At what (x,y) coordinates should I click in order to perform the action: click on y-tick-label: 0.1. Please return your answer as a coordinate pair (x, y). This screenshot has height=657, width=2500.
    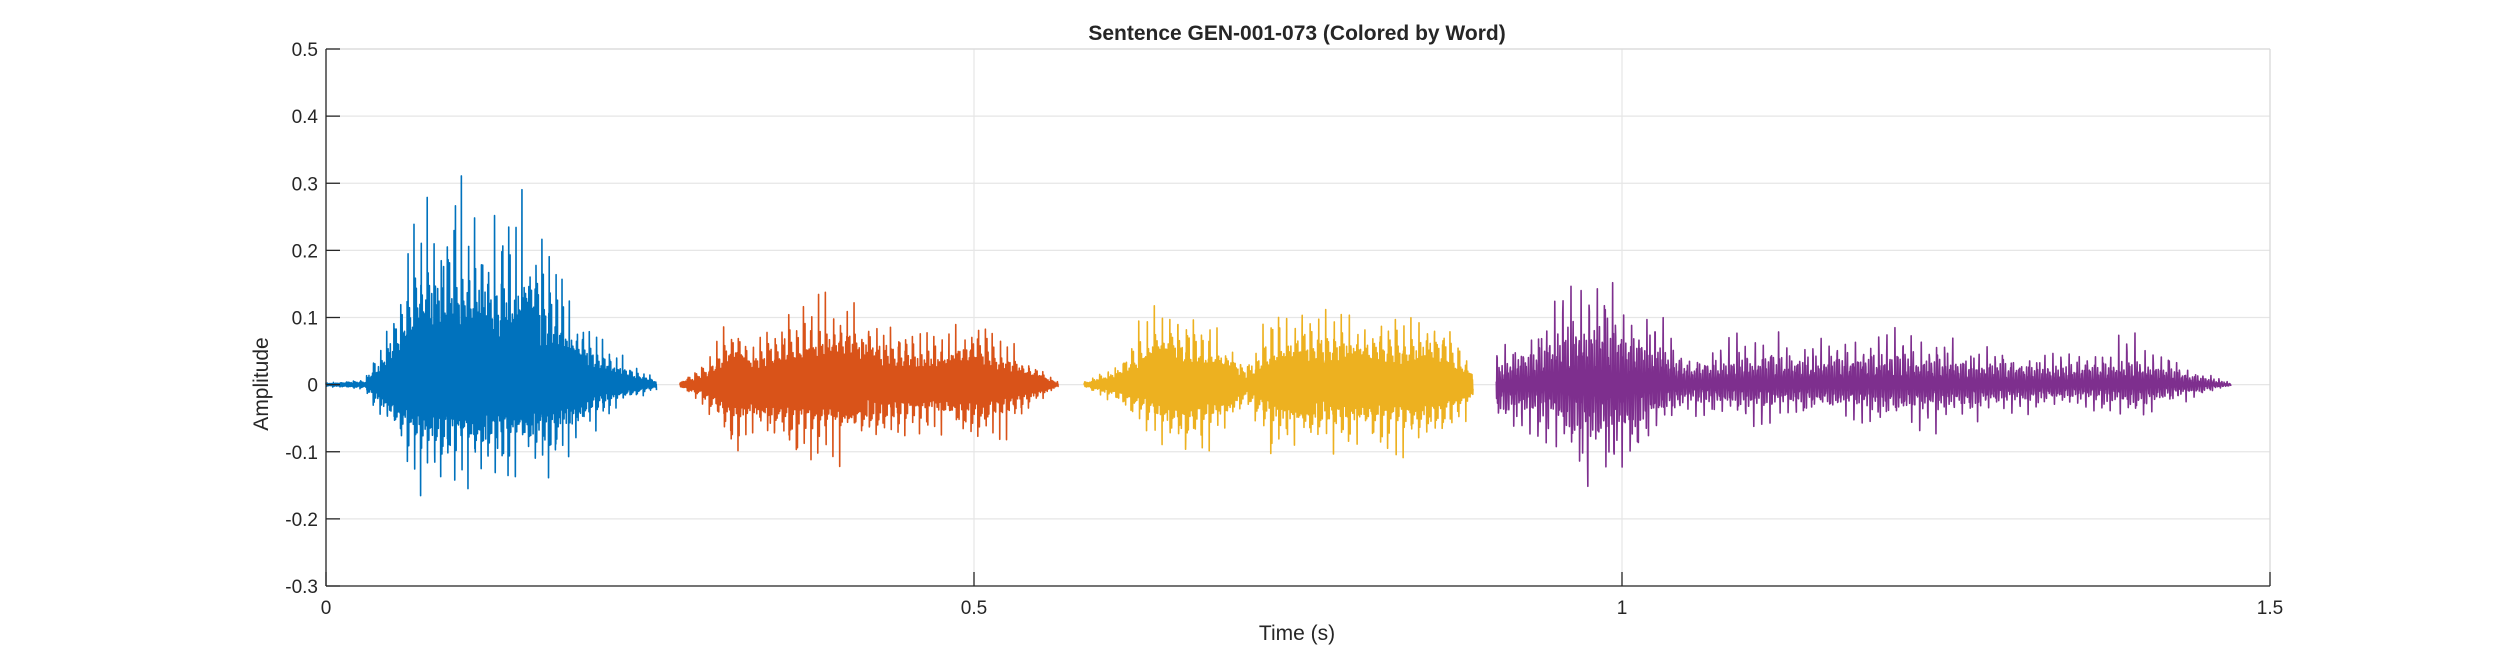
    Looking at the image, I should click on (305, 319).